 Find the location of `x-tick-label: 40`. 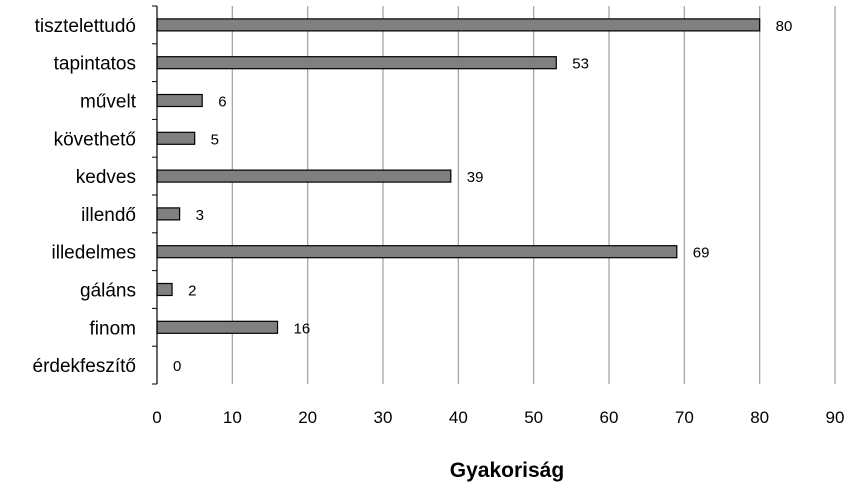

x-tick-label: 40 is located at coordinates (458, 417).